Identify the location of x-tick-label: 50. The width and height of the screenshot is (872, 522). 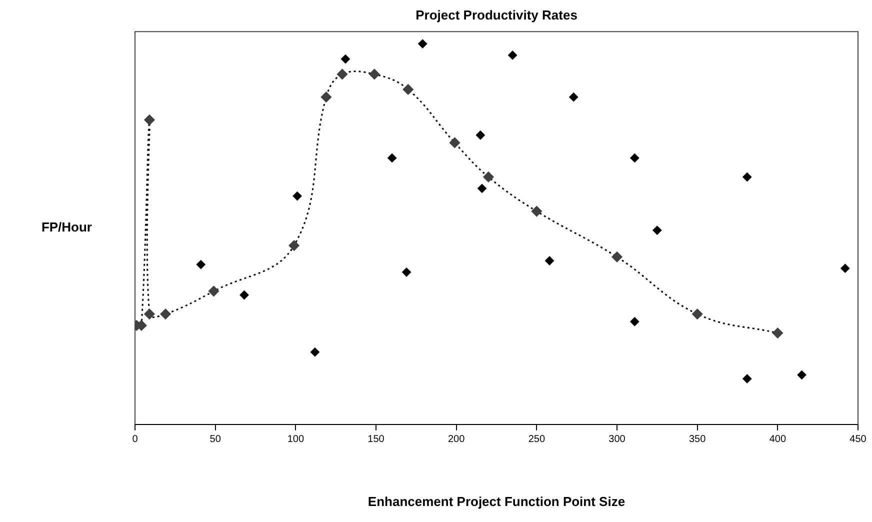
(216, 440).